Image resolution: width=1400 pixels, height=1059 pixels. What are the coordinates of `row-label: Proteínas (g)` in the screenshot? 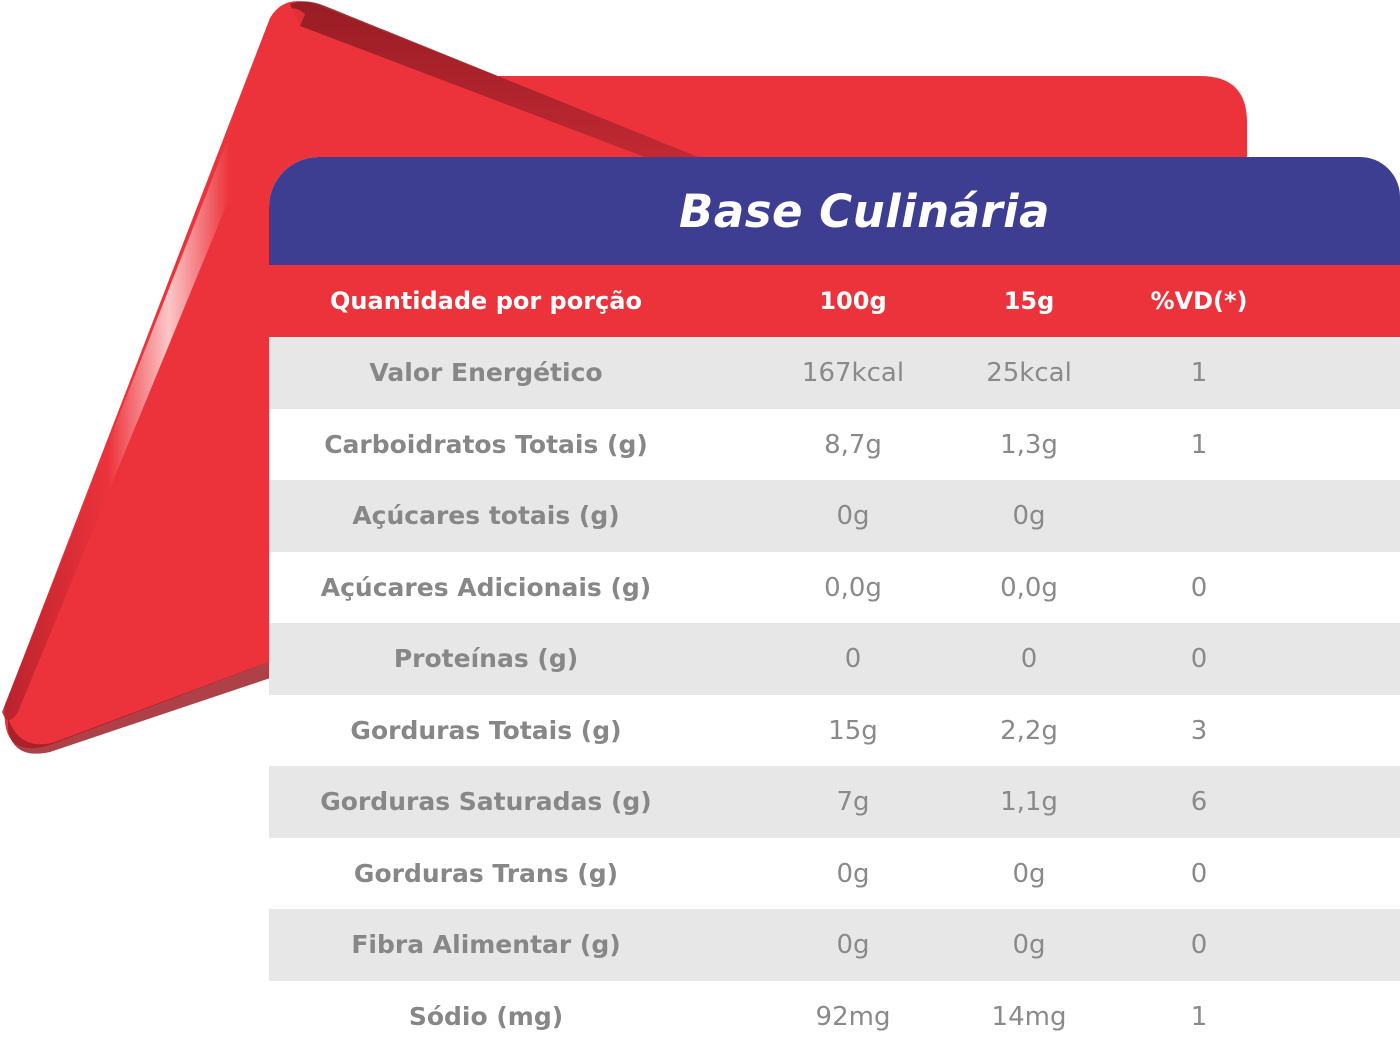 It's located at (486, 658).